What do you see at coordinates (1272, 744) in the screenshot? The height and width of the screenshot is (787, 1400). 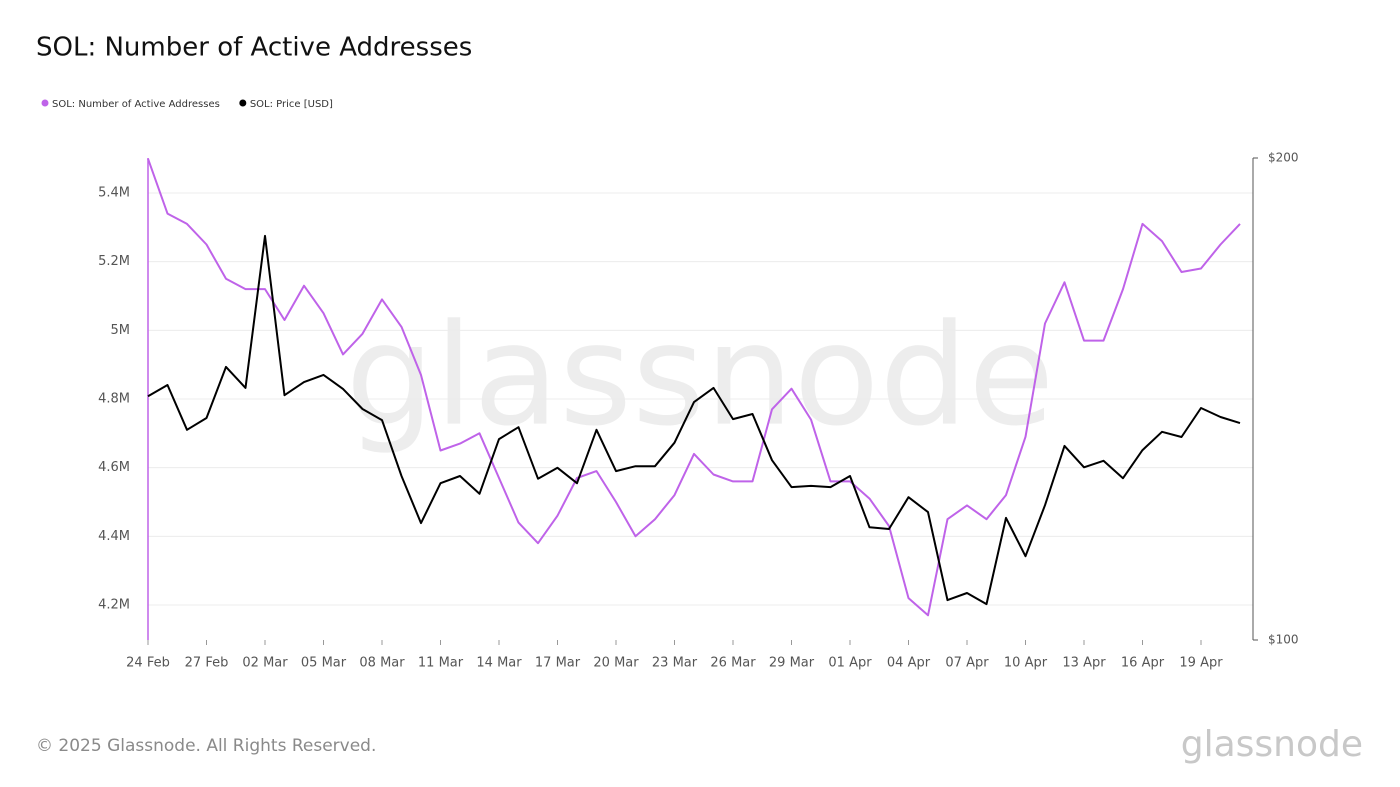 I see `logo: glassnode` at bounding box center [1272, 744].